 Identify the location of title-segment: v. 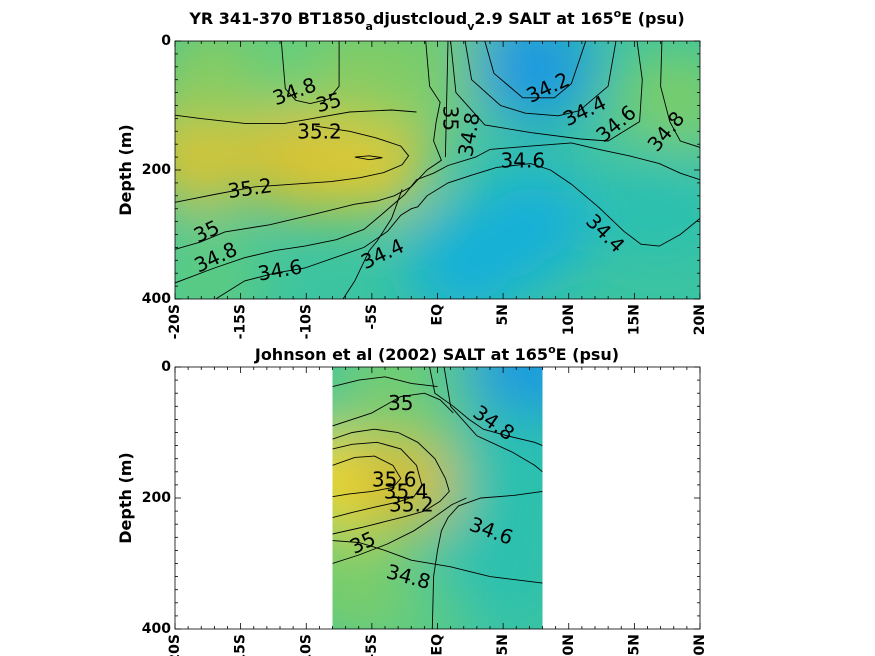
(471, 26).